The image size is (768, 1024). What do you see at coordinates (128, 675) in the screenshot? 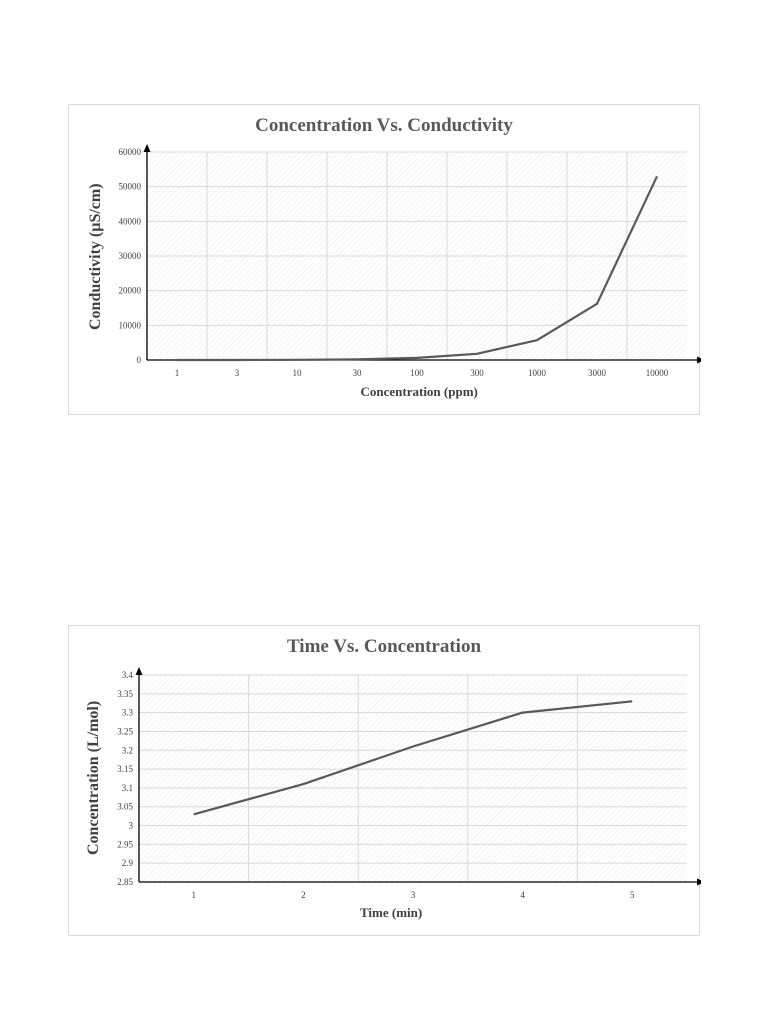
I see `y-tick-label: 3.4` at bounding box center [128, 675].